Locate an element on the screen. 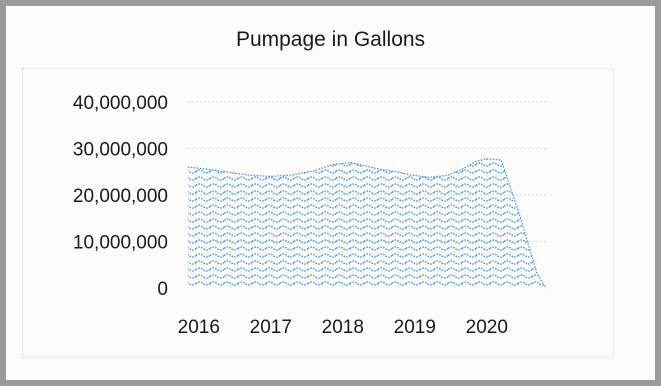 The width and height of the screenshot is (661, 386). x-tick-label: 2018 is located at coordinates (343, 327).